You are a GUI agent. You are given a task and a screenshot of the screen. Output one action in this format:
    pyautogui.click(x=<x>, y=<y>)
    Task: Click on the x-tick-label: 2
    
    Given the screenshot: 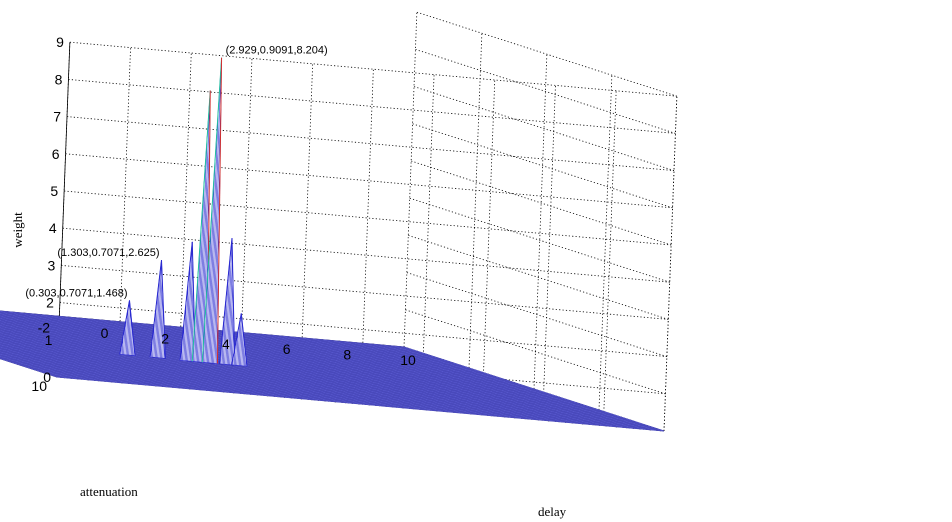 What is the action you would take?
    pyautogui.click(x=165, y=338)
    